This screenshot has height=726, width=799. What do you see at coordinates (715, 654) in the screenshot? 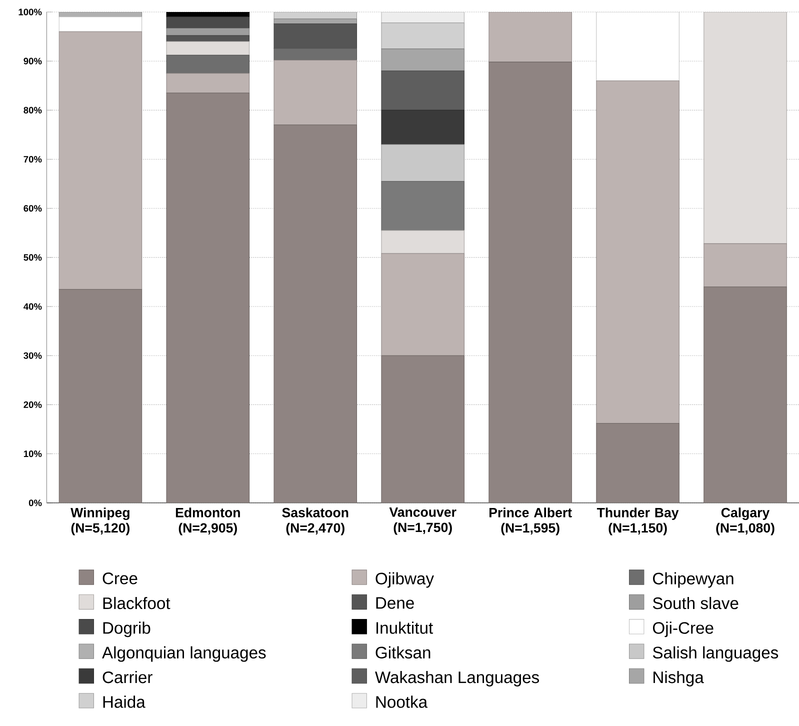
I see `legend-label: Salish languages` at bounding box center [715, 654].